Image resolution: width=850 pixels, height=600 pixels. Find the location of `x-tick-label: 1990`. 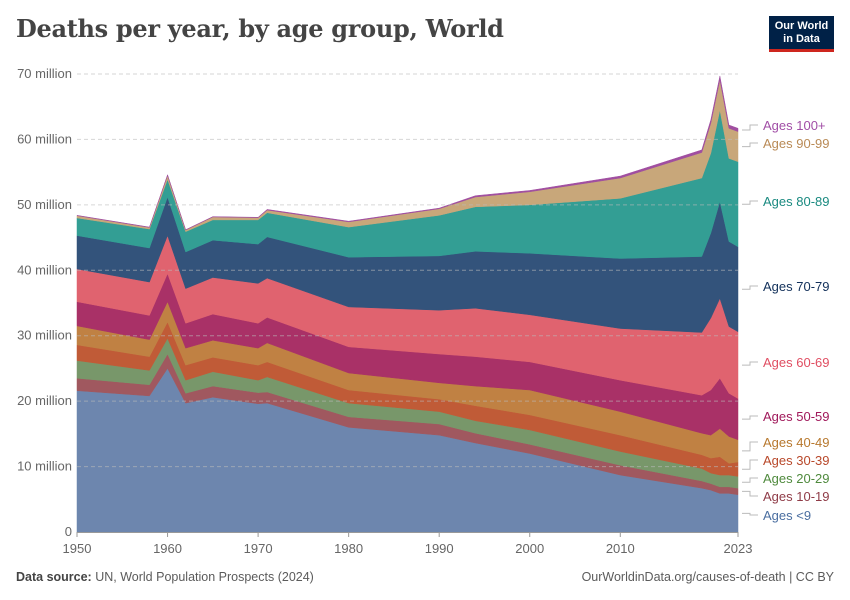

x-tick-label: 1990 is located at coordinates (439, 548).